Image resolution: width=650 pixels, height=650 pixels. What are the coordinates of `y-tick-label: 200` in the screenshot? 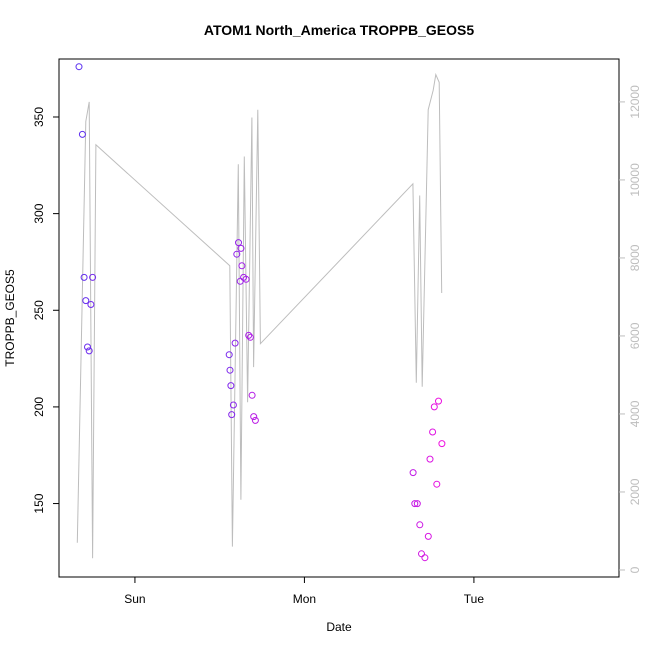 It's located at (39, 407).